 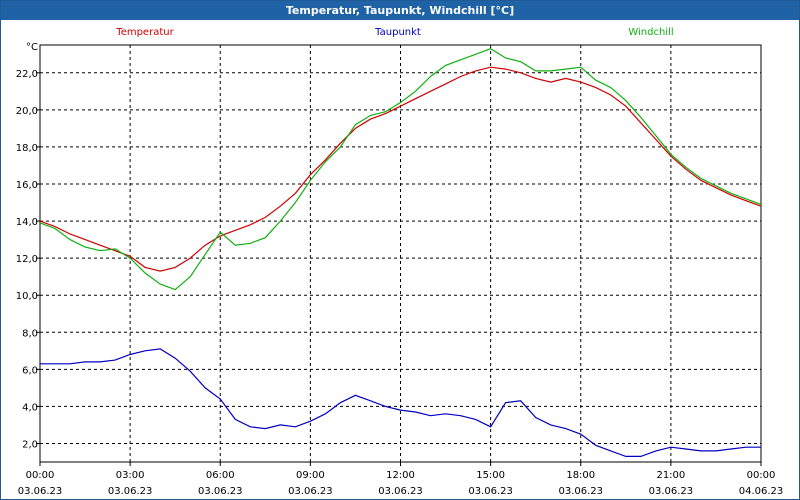 I want to click on y-tick-label: 6,0, so click(x=30, y=370).